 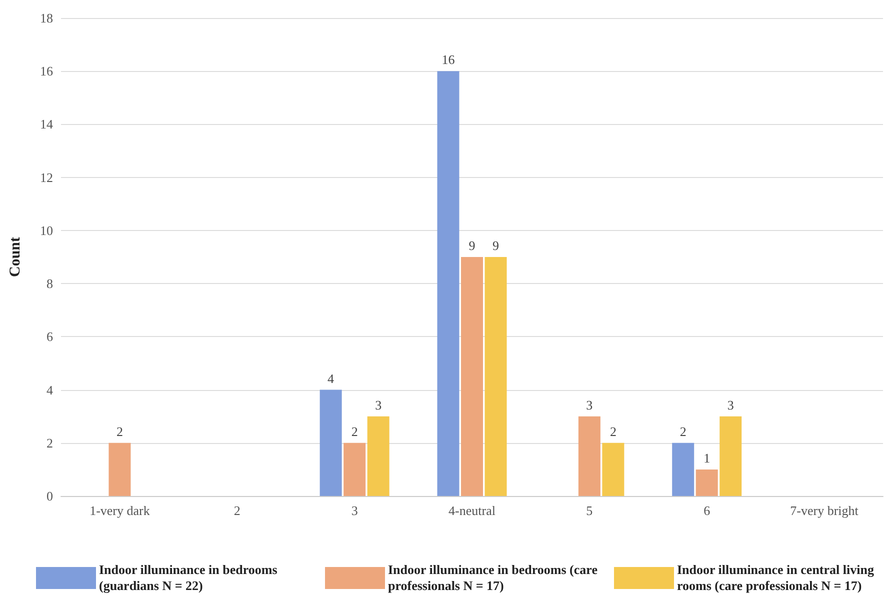 What do you see at coordinates (47, 124) in the screenshot?
I see `y-tick-label: 14` at bounding box center [47, 124].